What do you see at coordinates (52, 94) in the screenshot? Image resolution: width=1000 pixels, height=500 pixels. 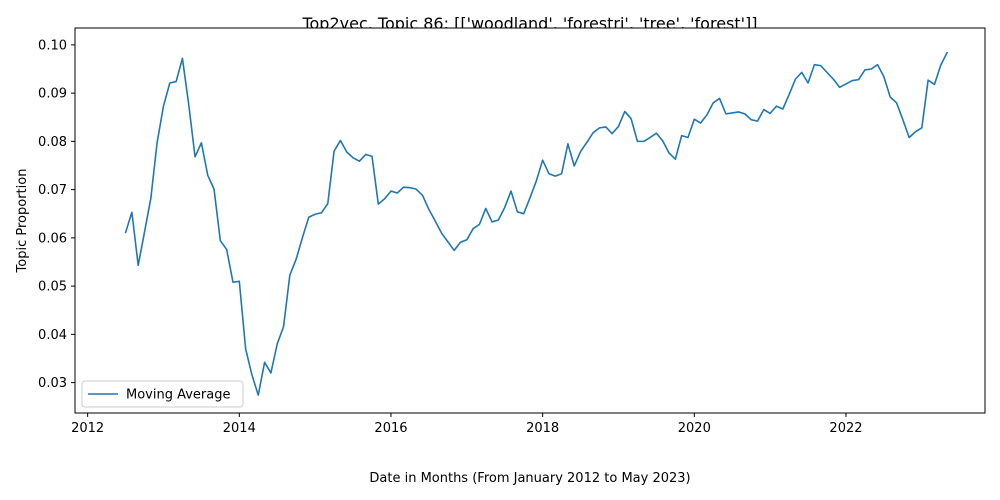 I see `y-tick-label: 0.09` at bounding box center [52, 94].